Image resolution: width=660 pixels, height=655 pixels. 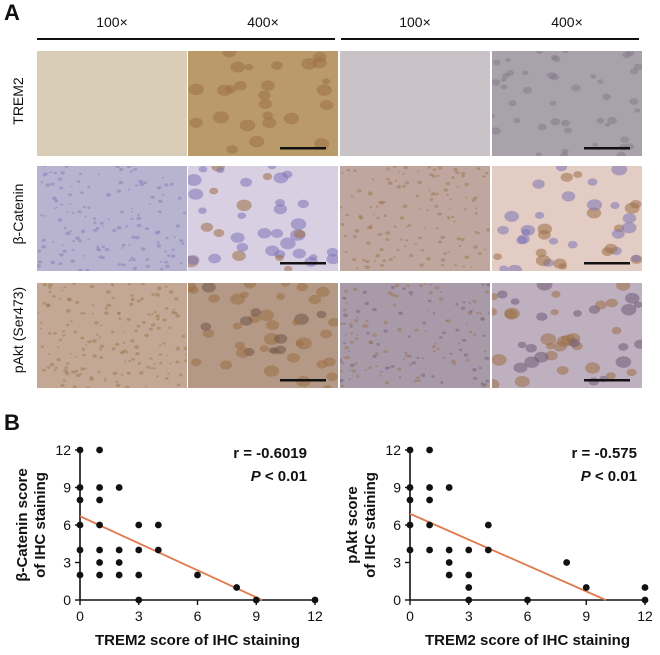 What do you see at coordinates (567, 103) in the screenshot?
I see `micrograph-r1-c4` at bounding box center [567, 103].